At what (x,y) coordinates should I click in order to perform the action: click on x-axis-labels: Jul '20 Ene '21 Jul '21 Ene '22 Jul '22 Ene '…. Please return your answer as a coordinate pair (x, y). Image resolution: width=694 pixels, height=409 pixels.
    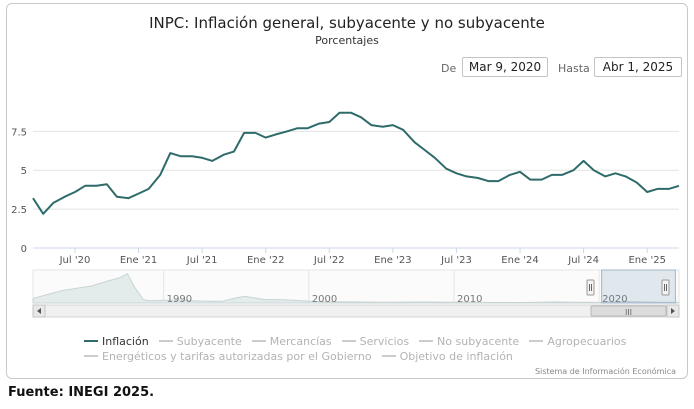
    Looking at the image, I should click on (362, 260).